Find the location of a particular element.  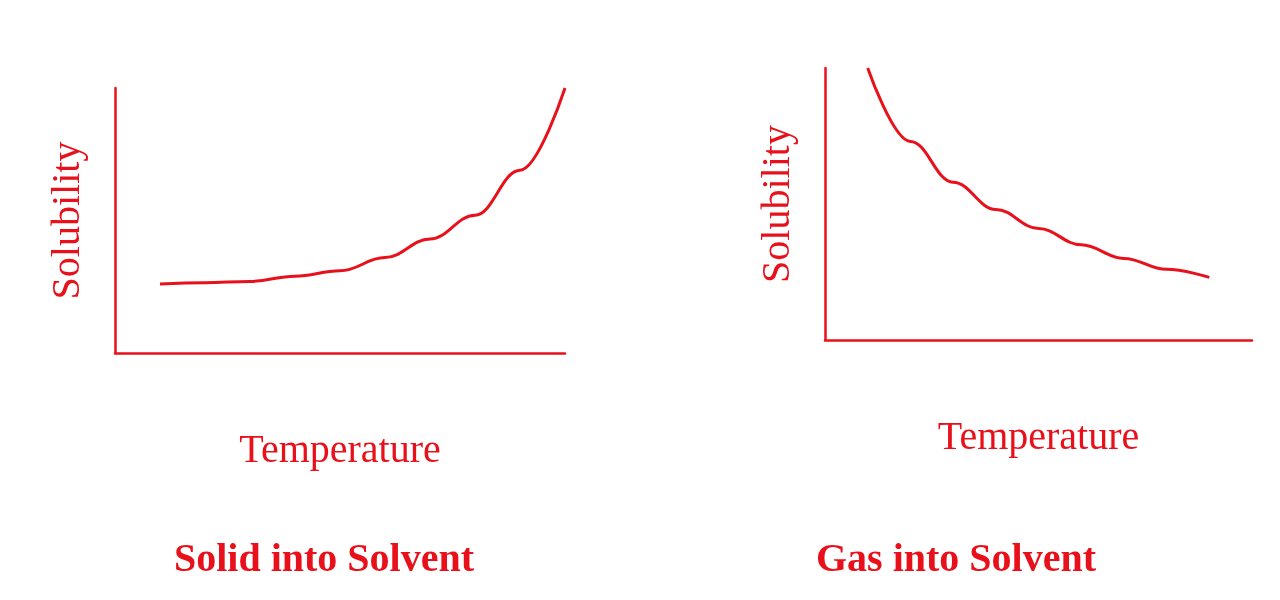

text: Solid into Solvent is located at coordinates (324, 557).